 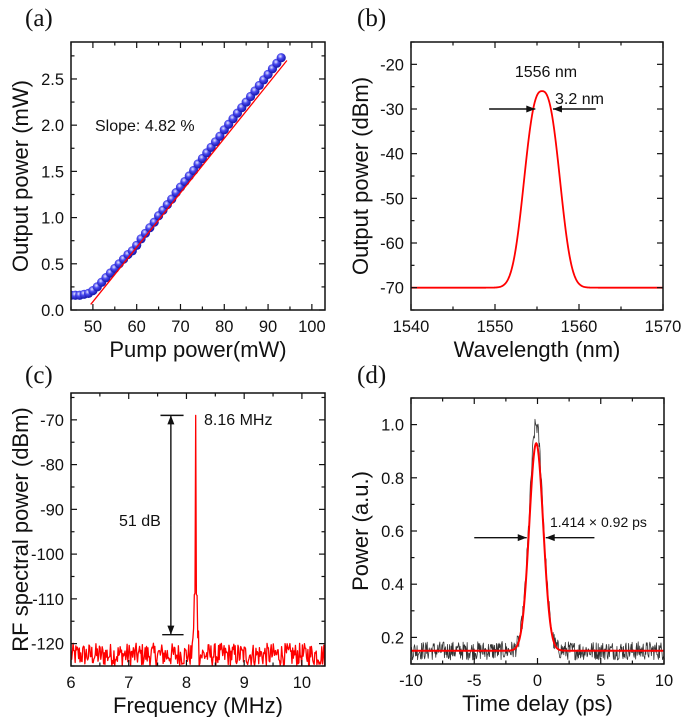 What do you see at coordinates (20, 176) in the screenshot?
I see `y-axis-title: Output power (mW)` at bounding box center [20, 176].